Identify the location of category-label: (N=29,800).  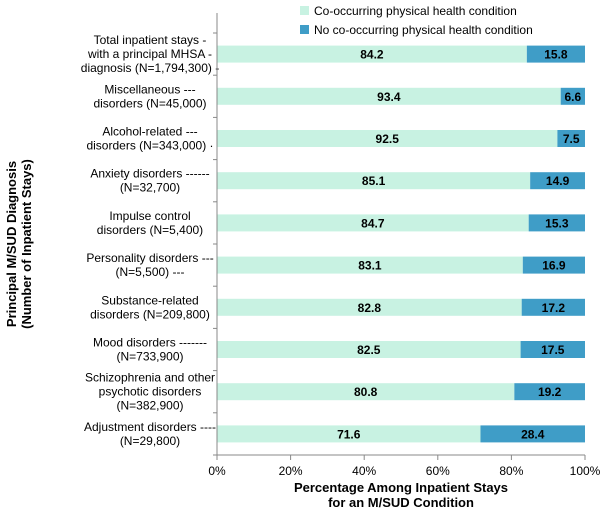
(150, 441).